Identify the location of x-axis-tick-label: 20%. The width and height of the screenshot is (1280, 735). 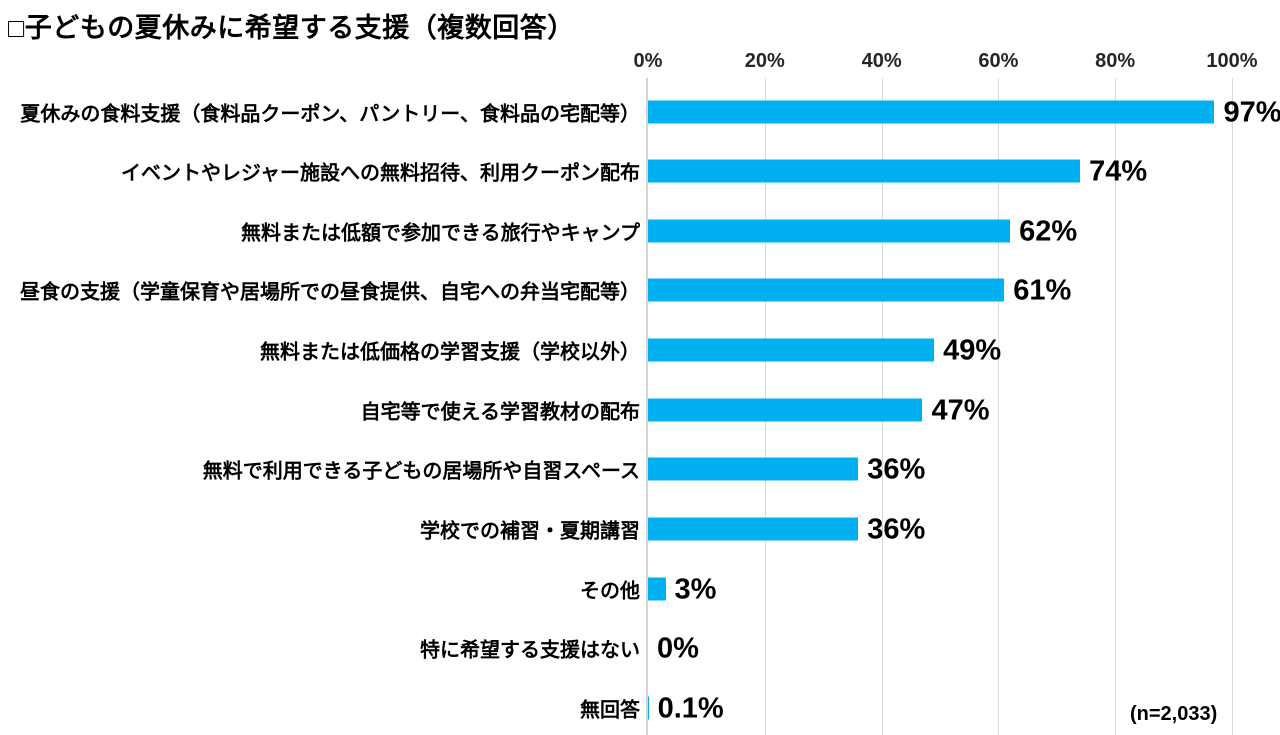
(764, 61).